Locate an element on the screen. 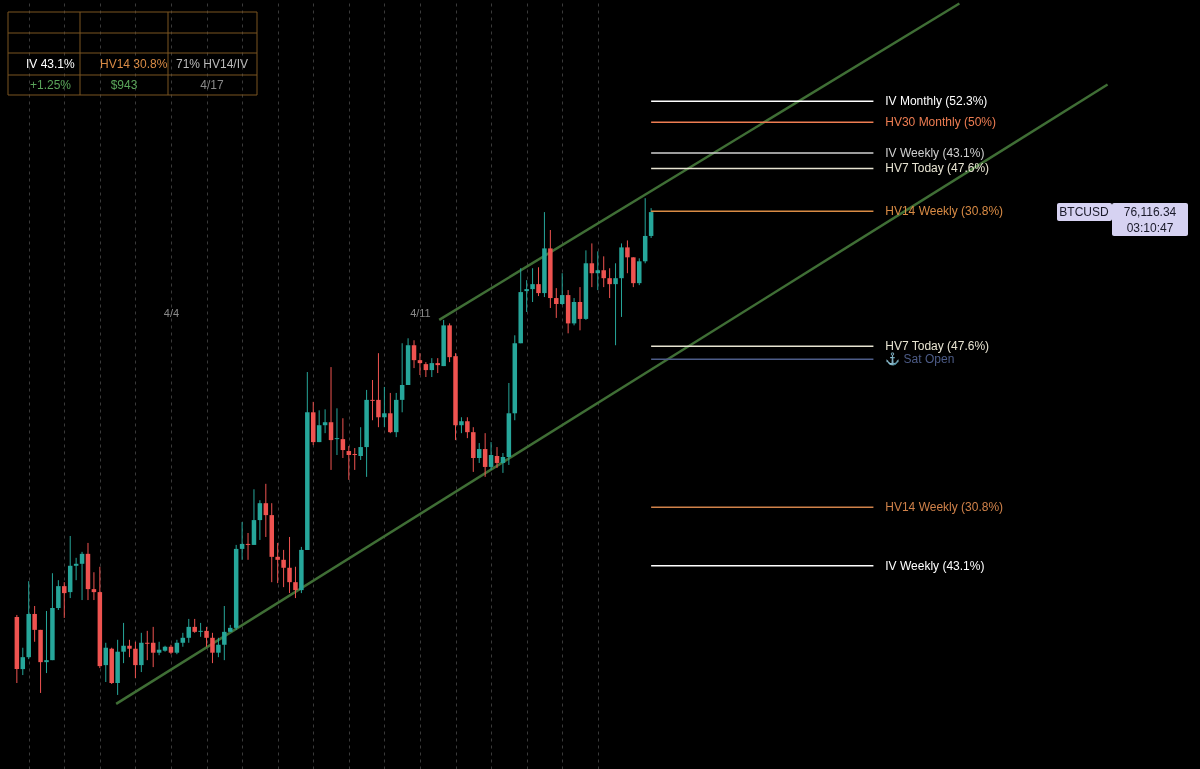 Image resolution: width=1200 pixels, height=769 pixels. text: IV 43.1% is located at coordinates (51, 64).